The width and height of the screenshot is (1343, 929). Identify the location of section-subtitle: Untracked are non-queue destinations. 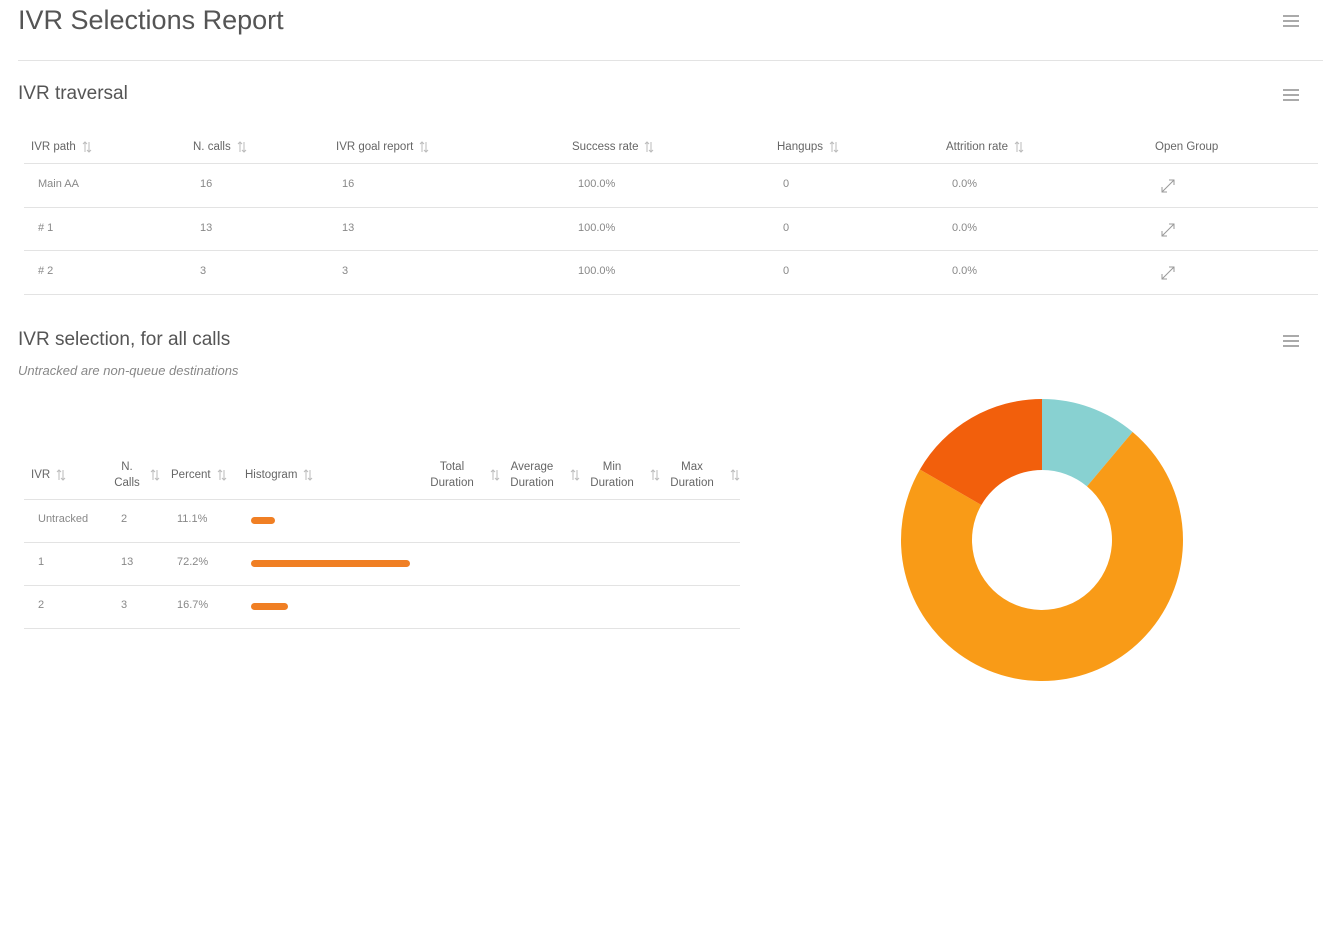
(128, 370).